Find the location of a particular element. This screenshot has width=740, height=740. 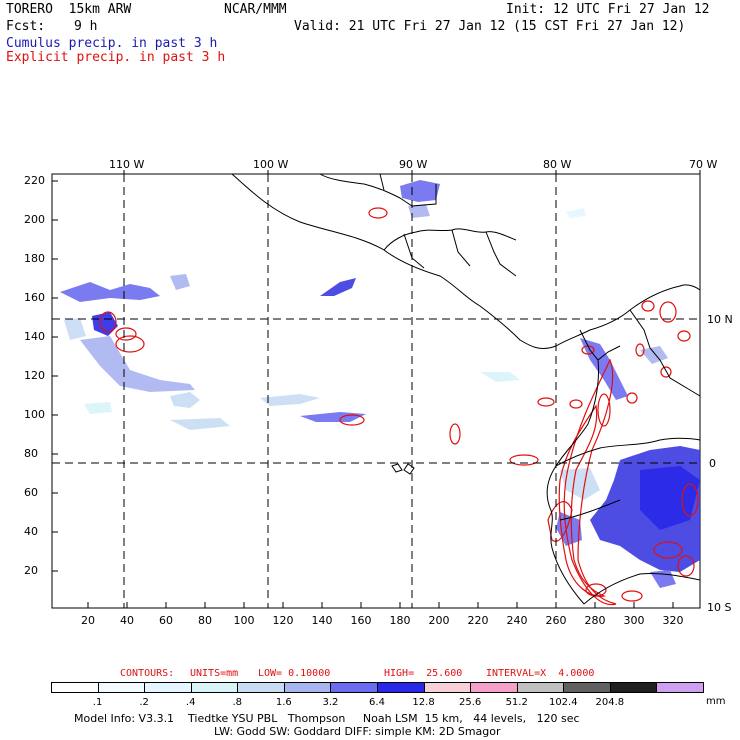

y-tick-label: 20 is located at coordinates (31, 570).